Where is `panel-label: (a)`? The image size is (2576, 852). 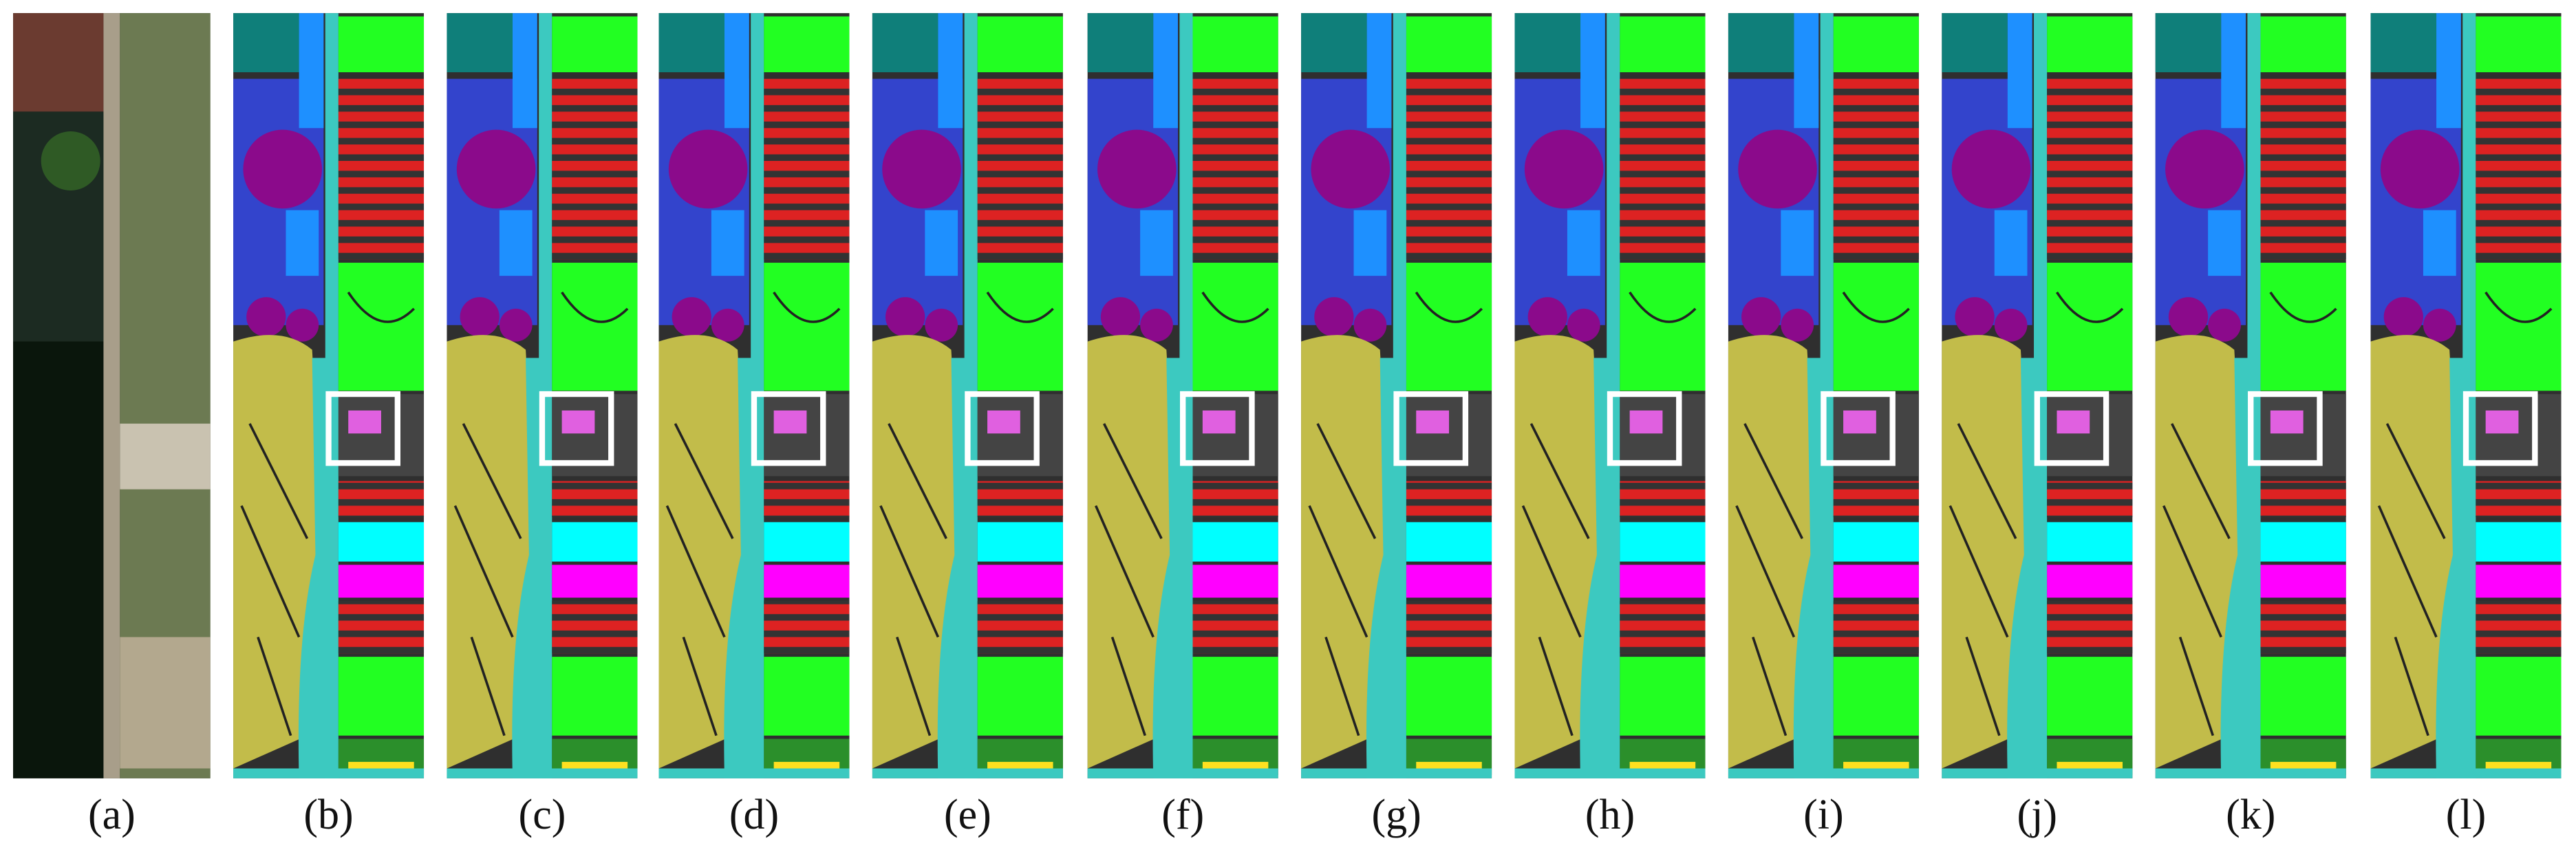
panel-label: (a) is located at coordinates (112, 814).